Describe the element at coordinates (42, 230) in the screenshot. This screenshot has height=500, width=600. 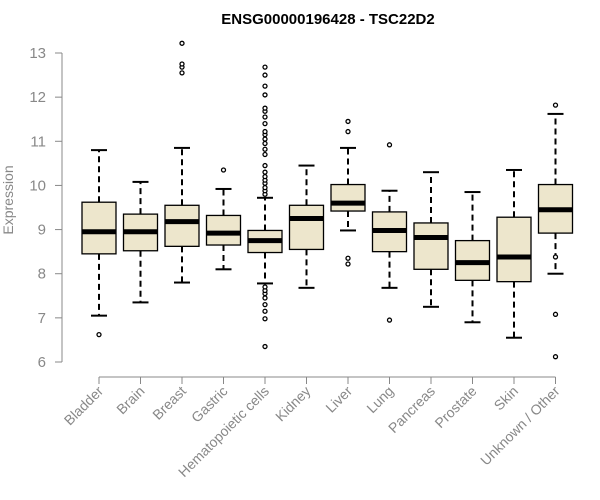
I see `y-tick-label: 9` at that location.